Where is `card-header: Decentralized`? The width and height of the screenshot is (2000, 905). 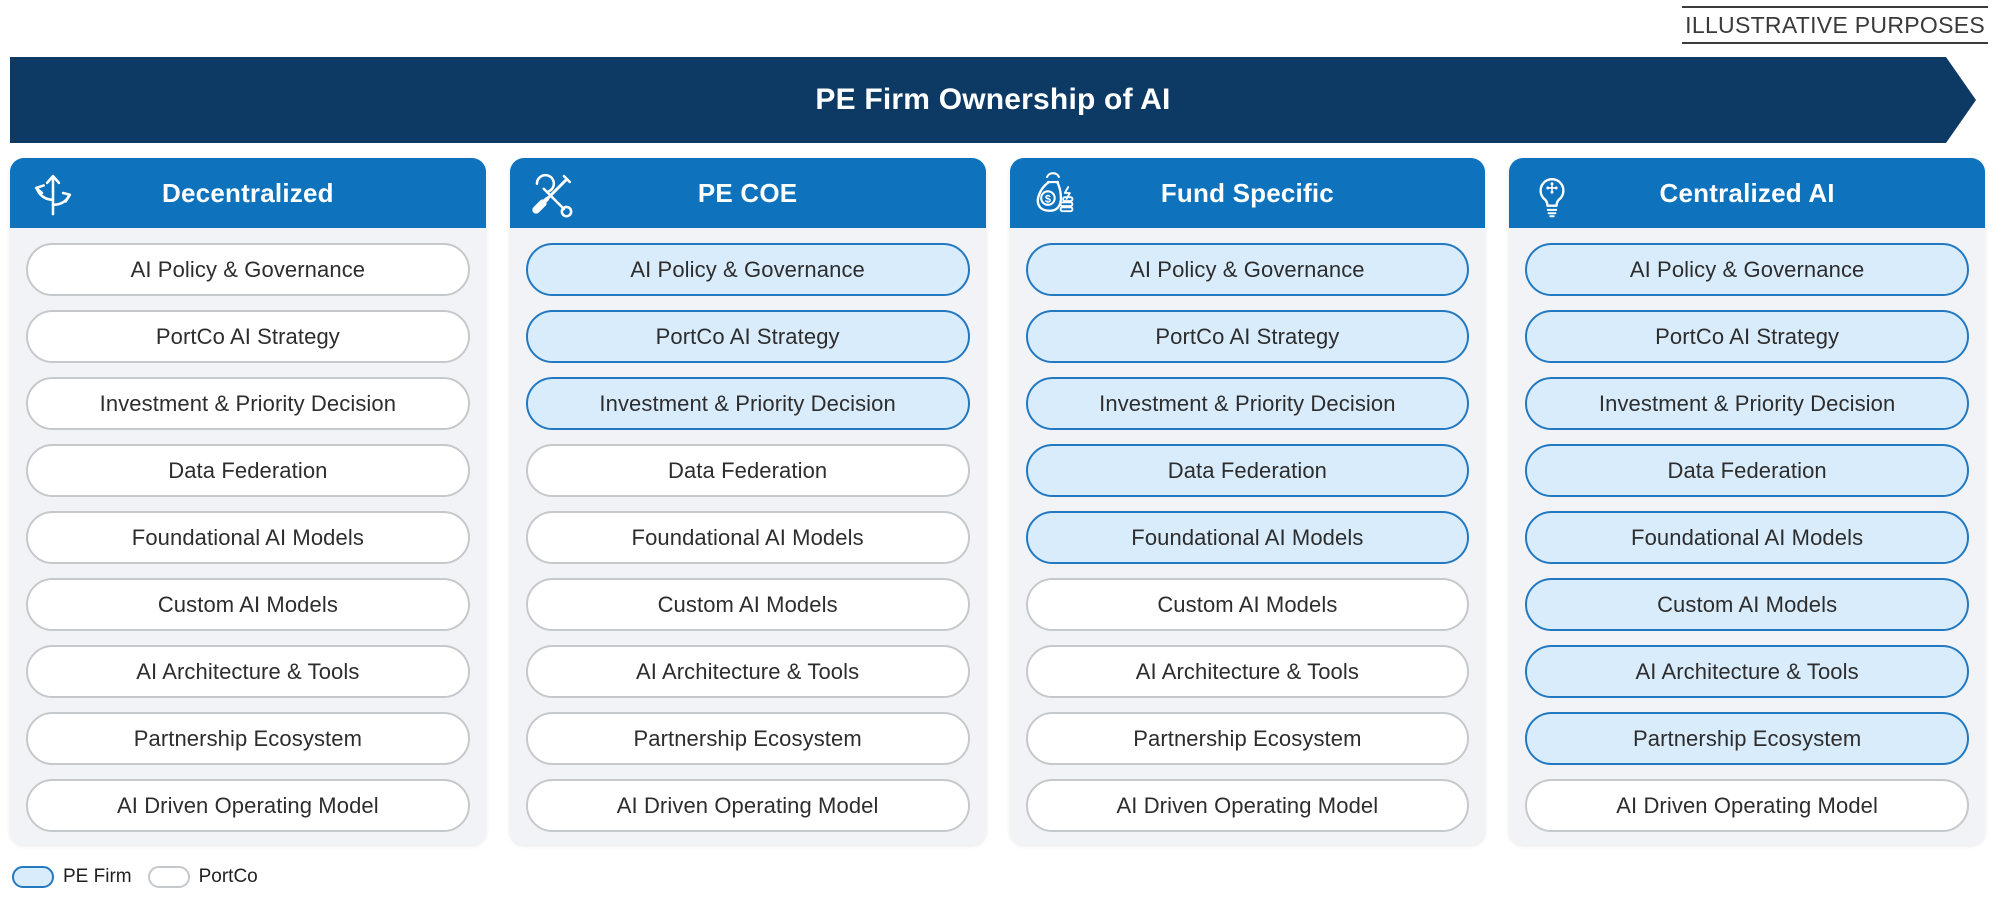 card-header: Decentralized is located at coordinates (248, 193).